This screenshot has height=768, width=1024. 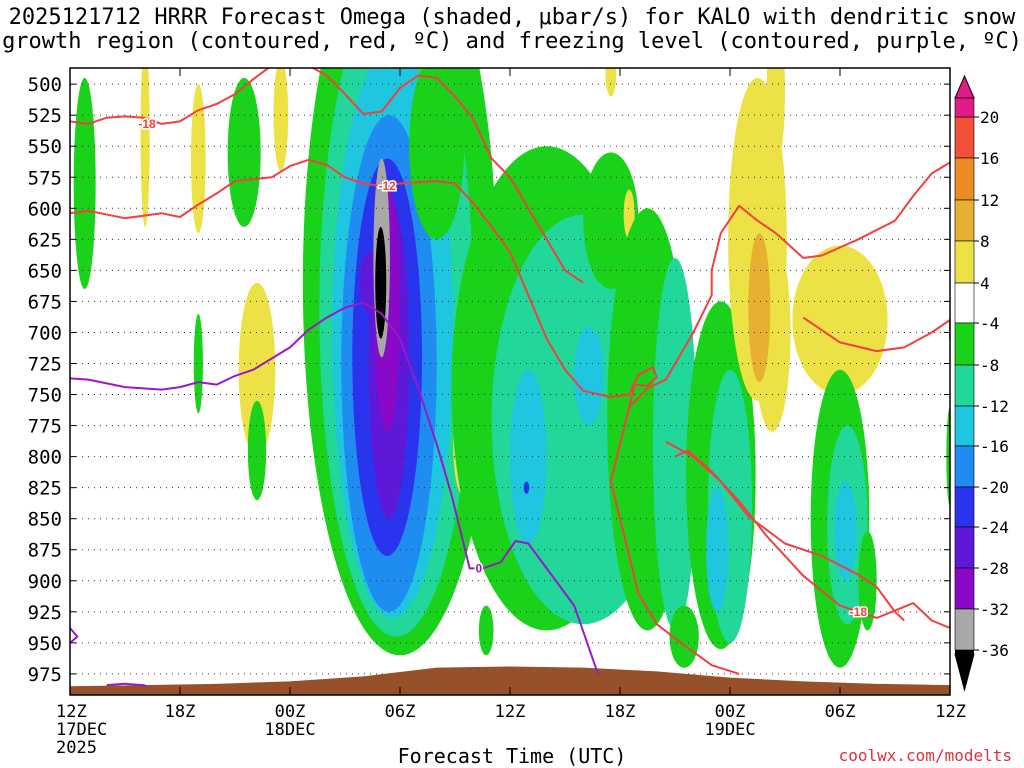 I want to click on colorbar-label: -24, so click(x=994, y=527).